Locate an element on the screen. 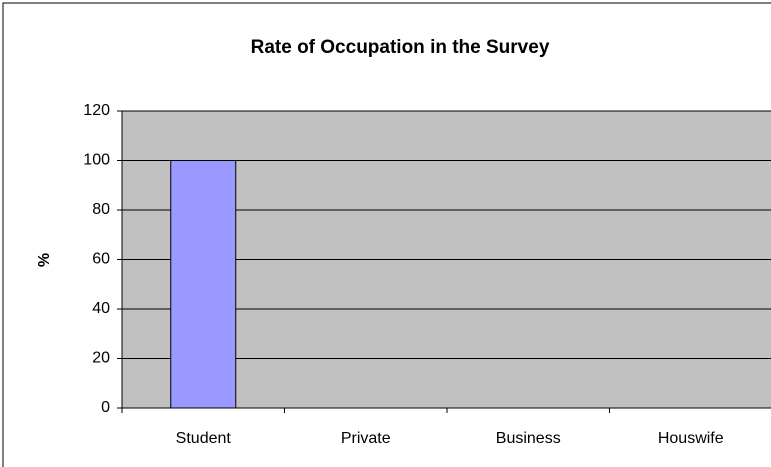 This screenshot has width=771, height=467. y-tick-label: 80 is located at coordinates (101, 209).